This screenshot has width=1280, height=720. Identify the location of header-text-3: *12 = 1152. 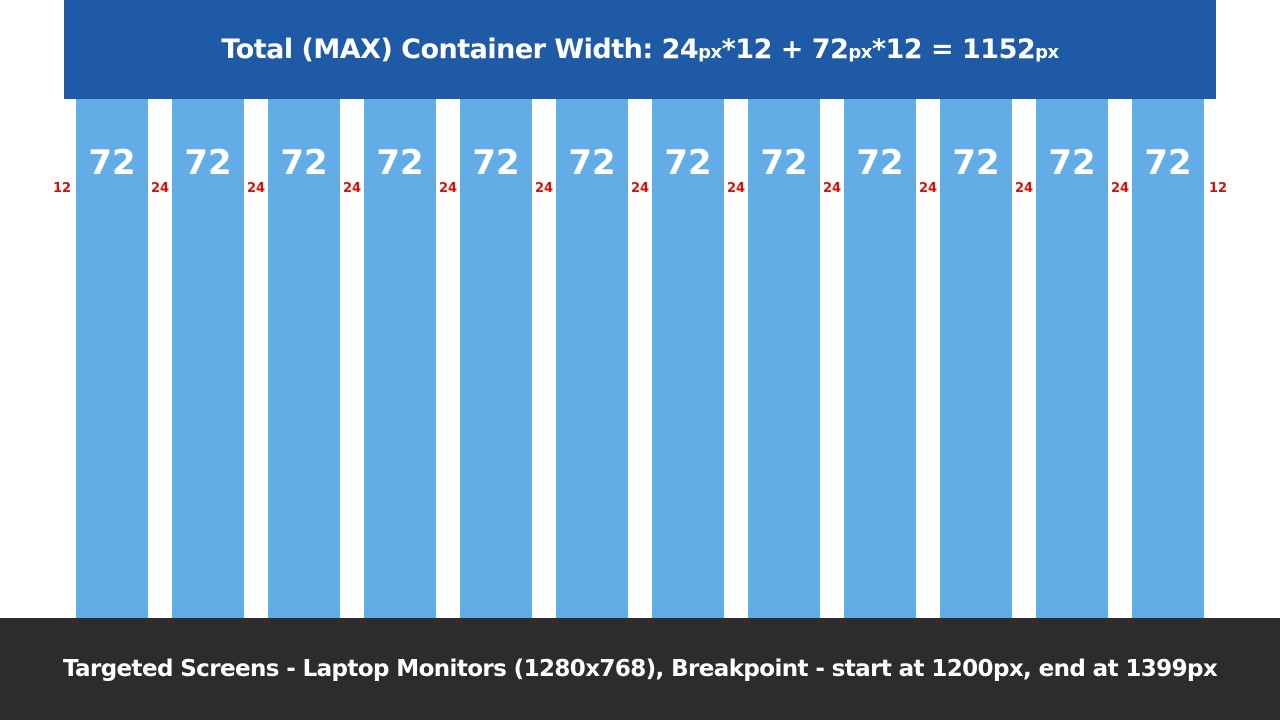
(953, 49).